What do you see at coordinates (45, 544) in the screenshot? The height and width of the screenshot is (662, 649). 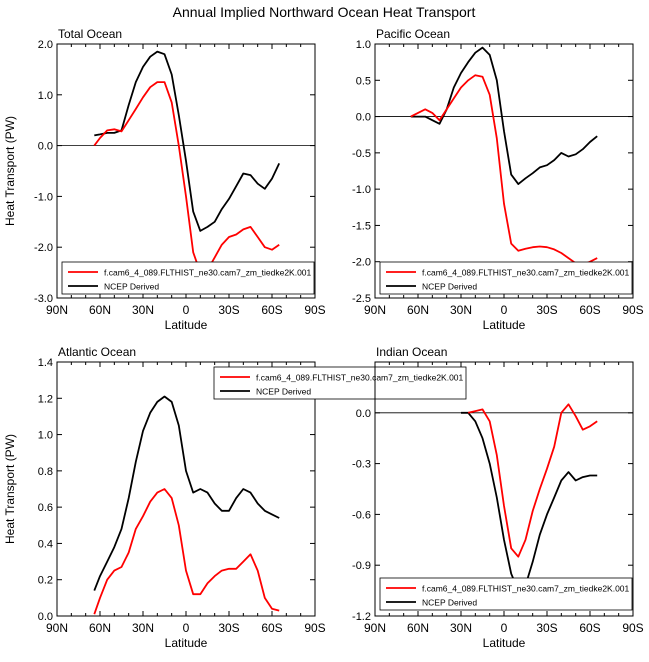 I see `y-tick-label: 0.4` at bounding box center [45, 544].